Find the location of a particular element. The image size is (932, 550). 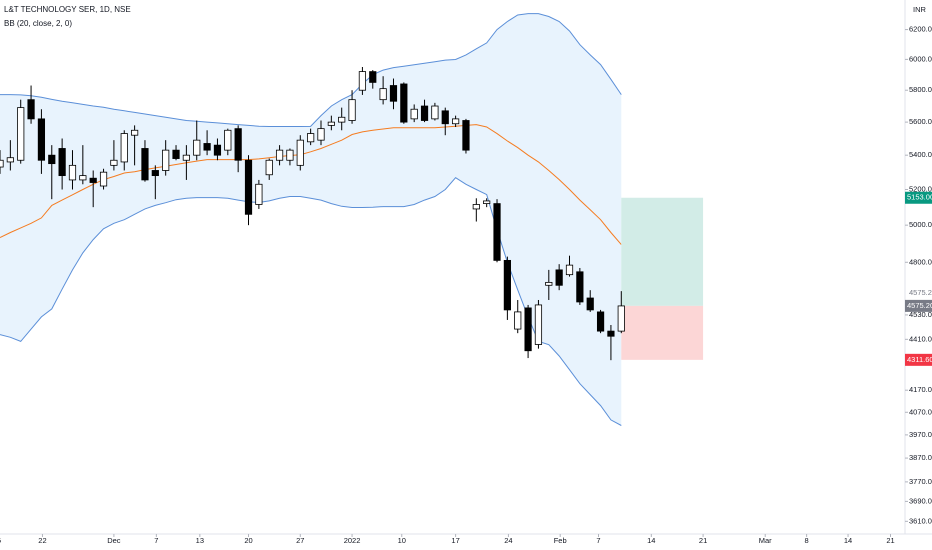

x-tick-label: 7 is located at coordinates (156, 540).